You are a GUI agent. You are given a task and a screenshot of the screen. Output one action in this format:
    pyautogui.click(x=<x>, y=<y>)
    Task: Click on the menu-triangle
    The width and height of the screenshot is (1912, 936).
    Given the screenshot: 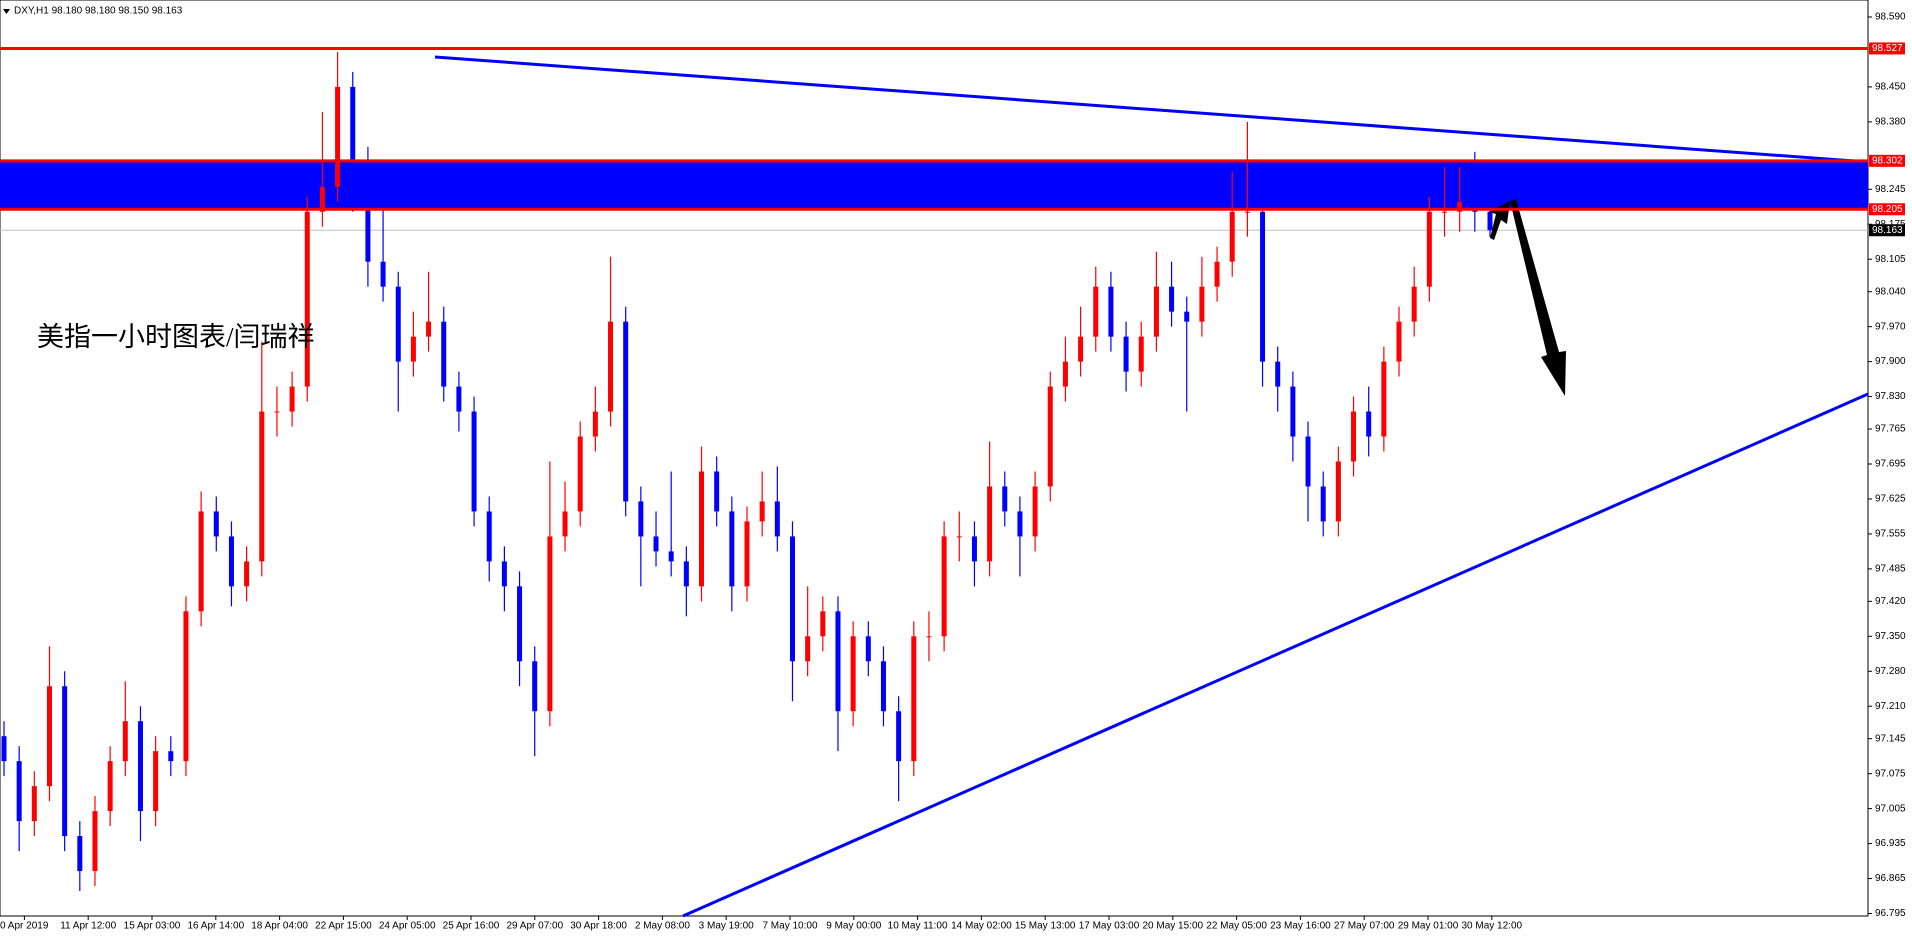 What is the action you would take?
    pyautogui.click(x=6, y=11)
    